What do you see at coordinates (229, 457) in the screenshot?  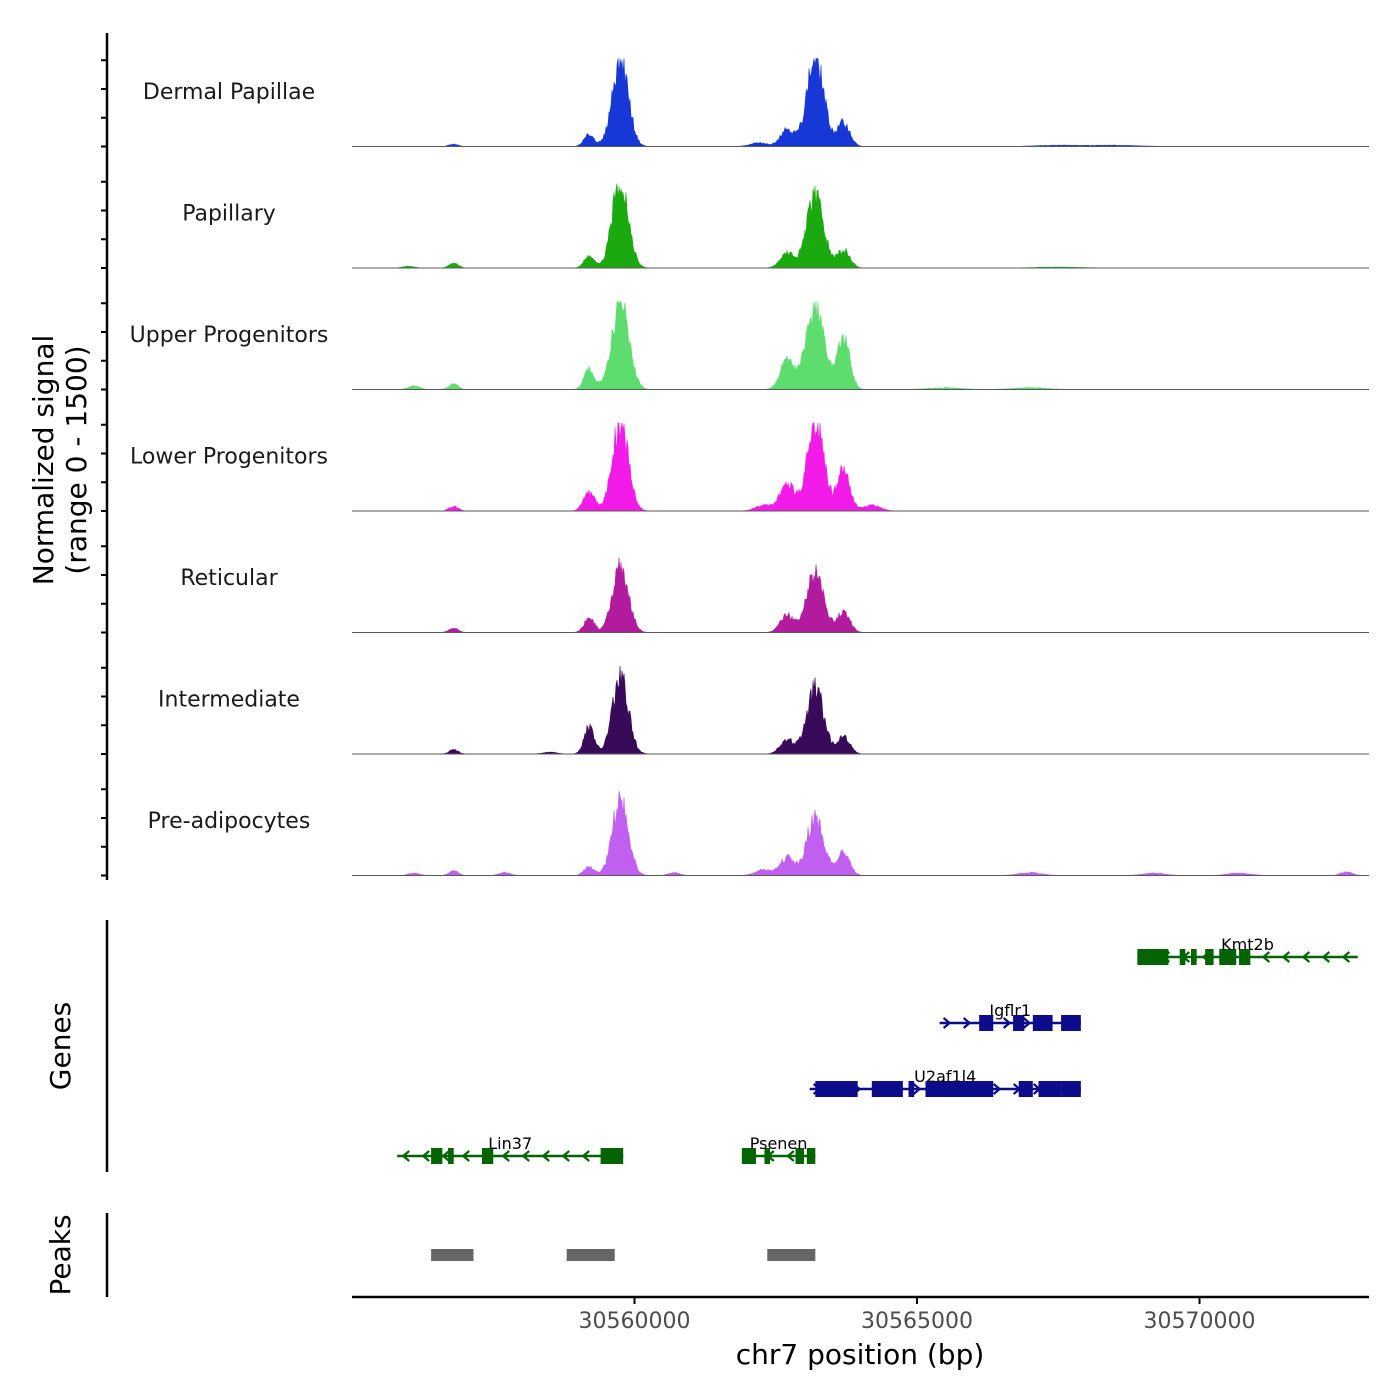 I see `track-label: Lower Progenitors` at bounding box center [229, 457].